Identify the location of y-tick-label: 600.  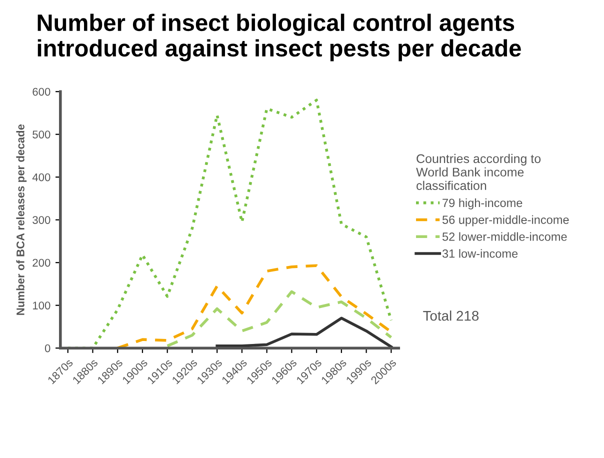
(41, 92).